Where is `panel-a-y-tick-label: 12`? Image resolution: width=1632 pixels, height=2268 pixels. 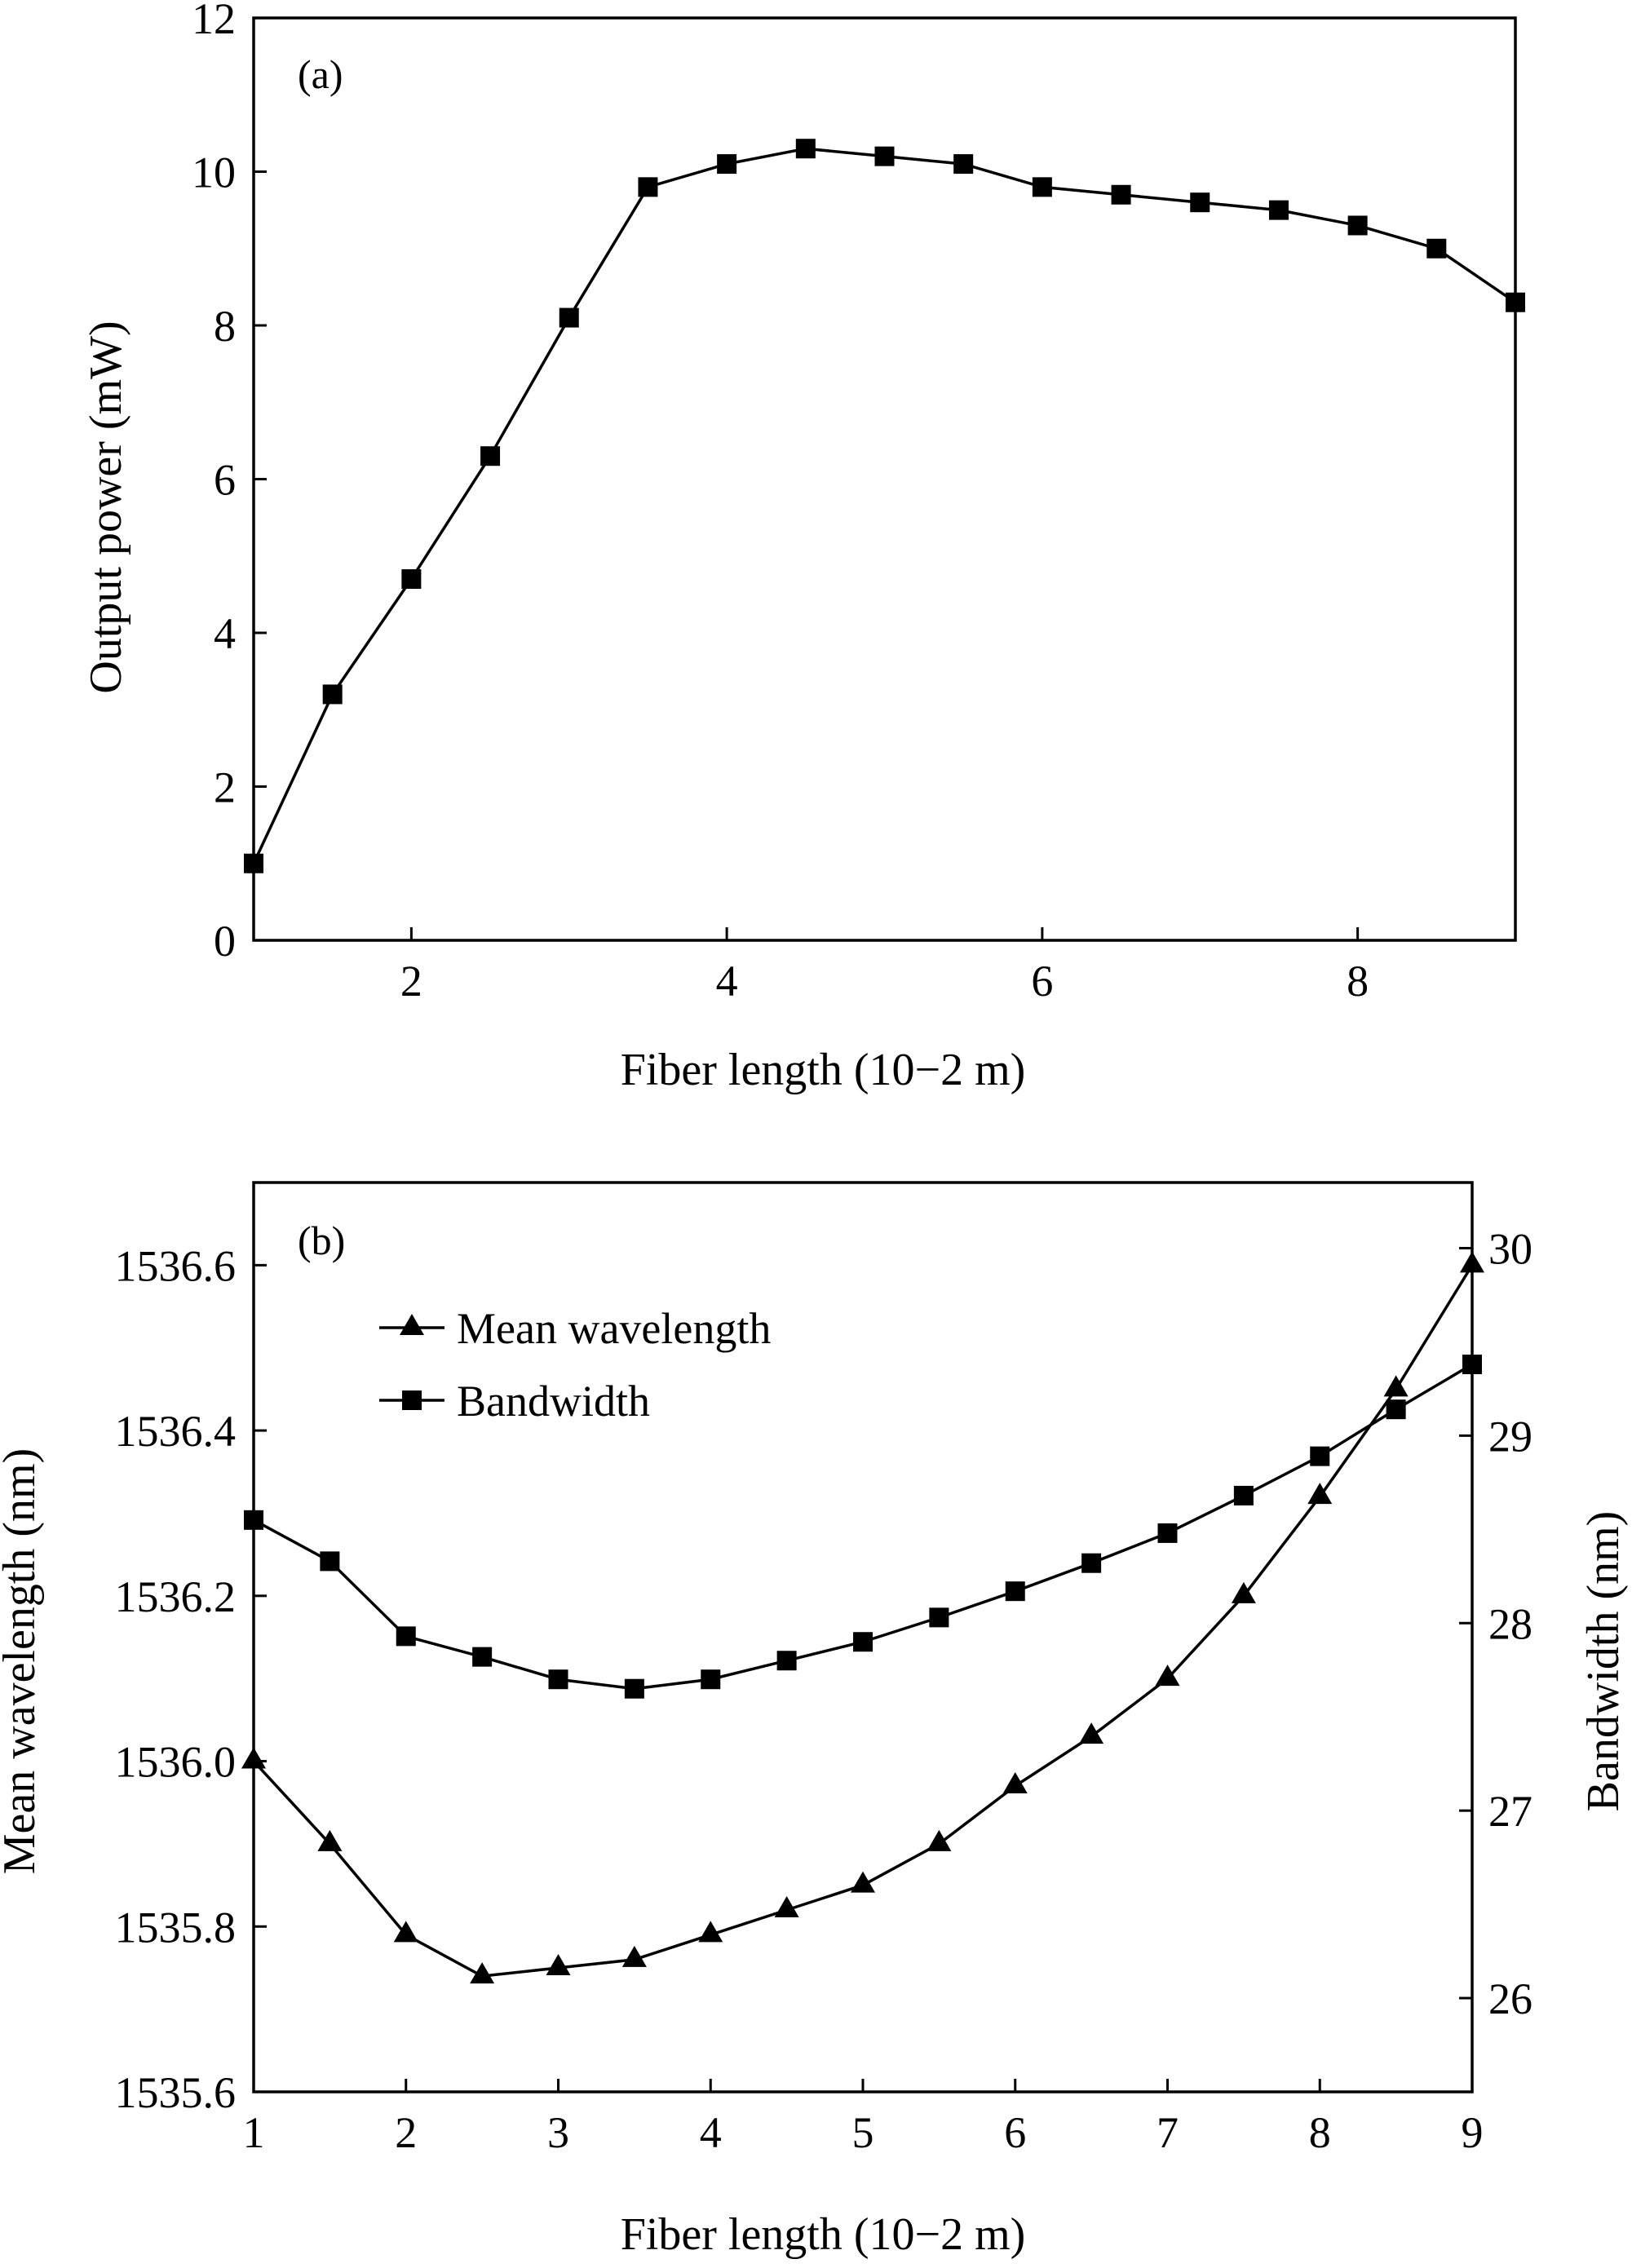
panel-a-y-tick-label: 12 is located at coordinates (214, 21).